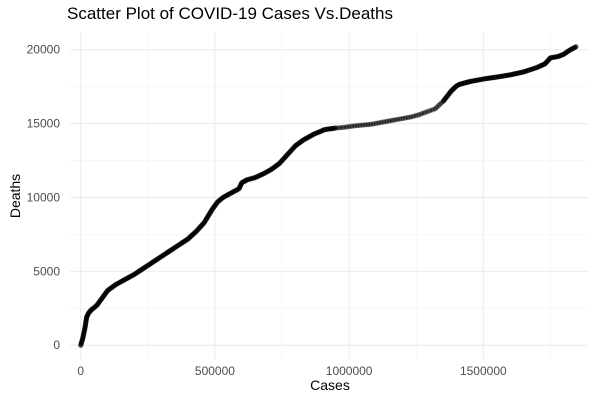 The height and width of the screenshot is (400, 600). I want to click on x-tick-label: 0, so click(80, 371).